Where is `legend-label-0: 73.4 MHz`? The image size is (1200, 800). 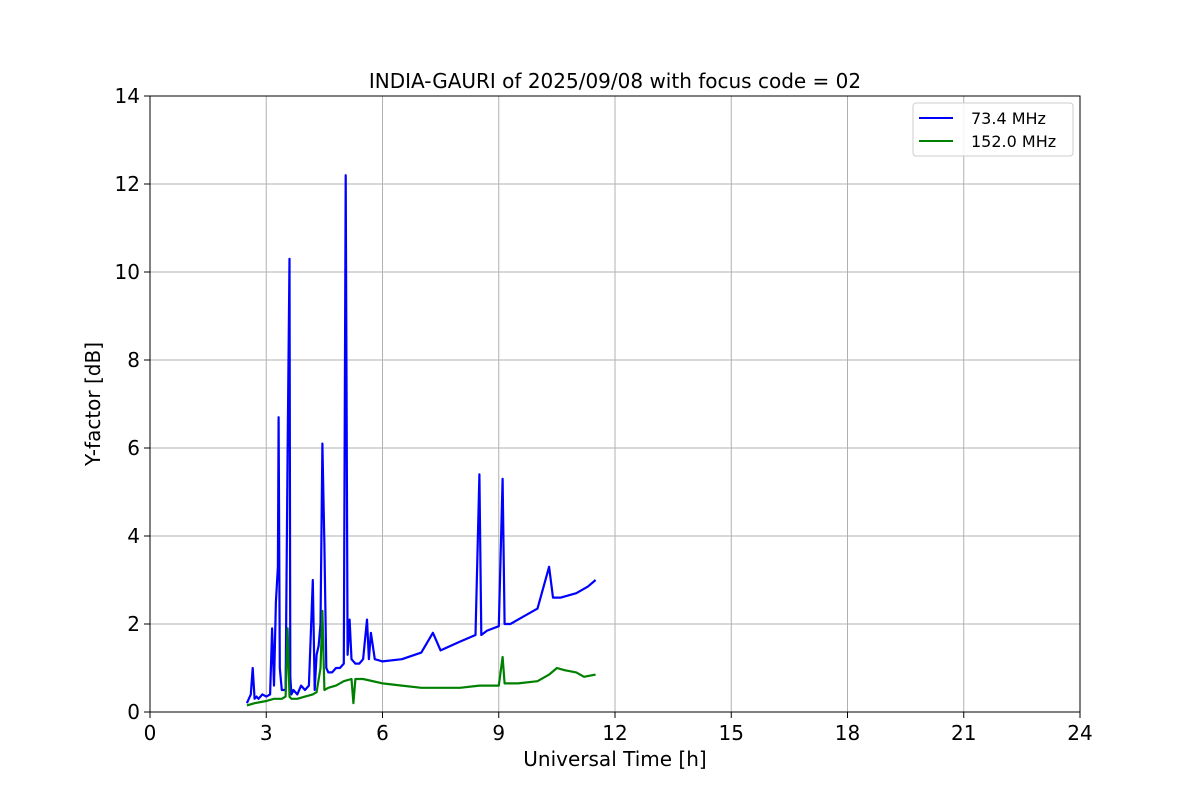 legend-label-0: 73.4 MHz is located at coordinates (1008, 118).